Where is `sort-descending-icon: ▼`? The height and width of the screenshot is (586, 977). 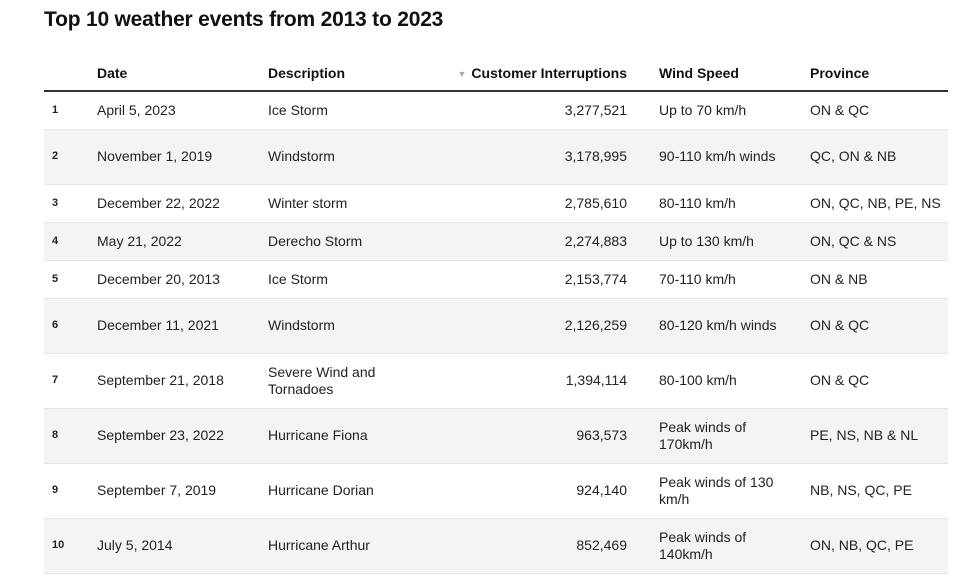 sort-descending-icon: ▼ is located at coordinates (462, 73).